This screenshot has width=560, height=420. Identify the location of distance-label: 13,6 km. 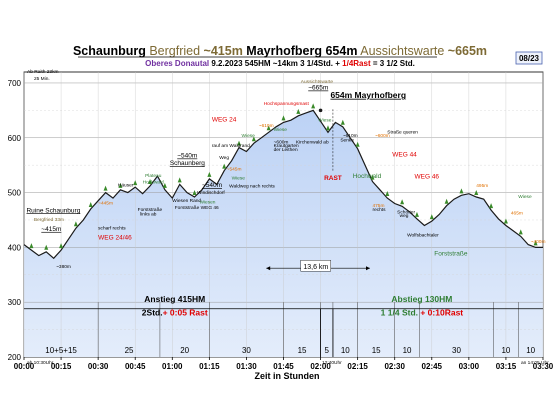
(315, 267).